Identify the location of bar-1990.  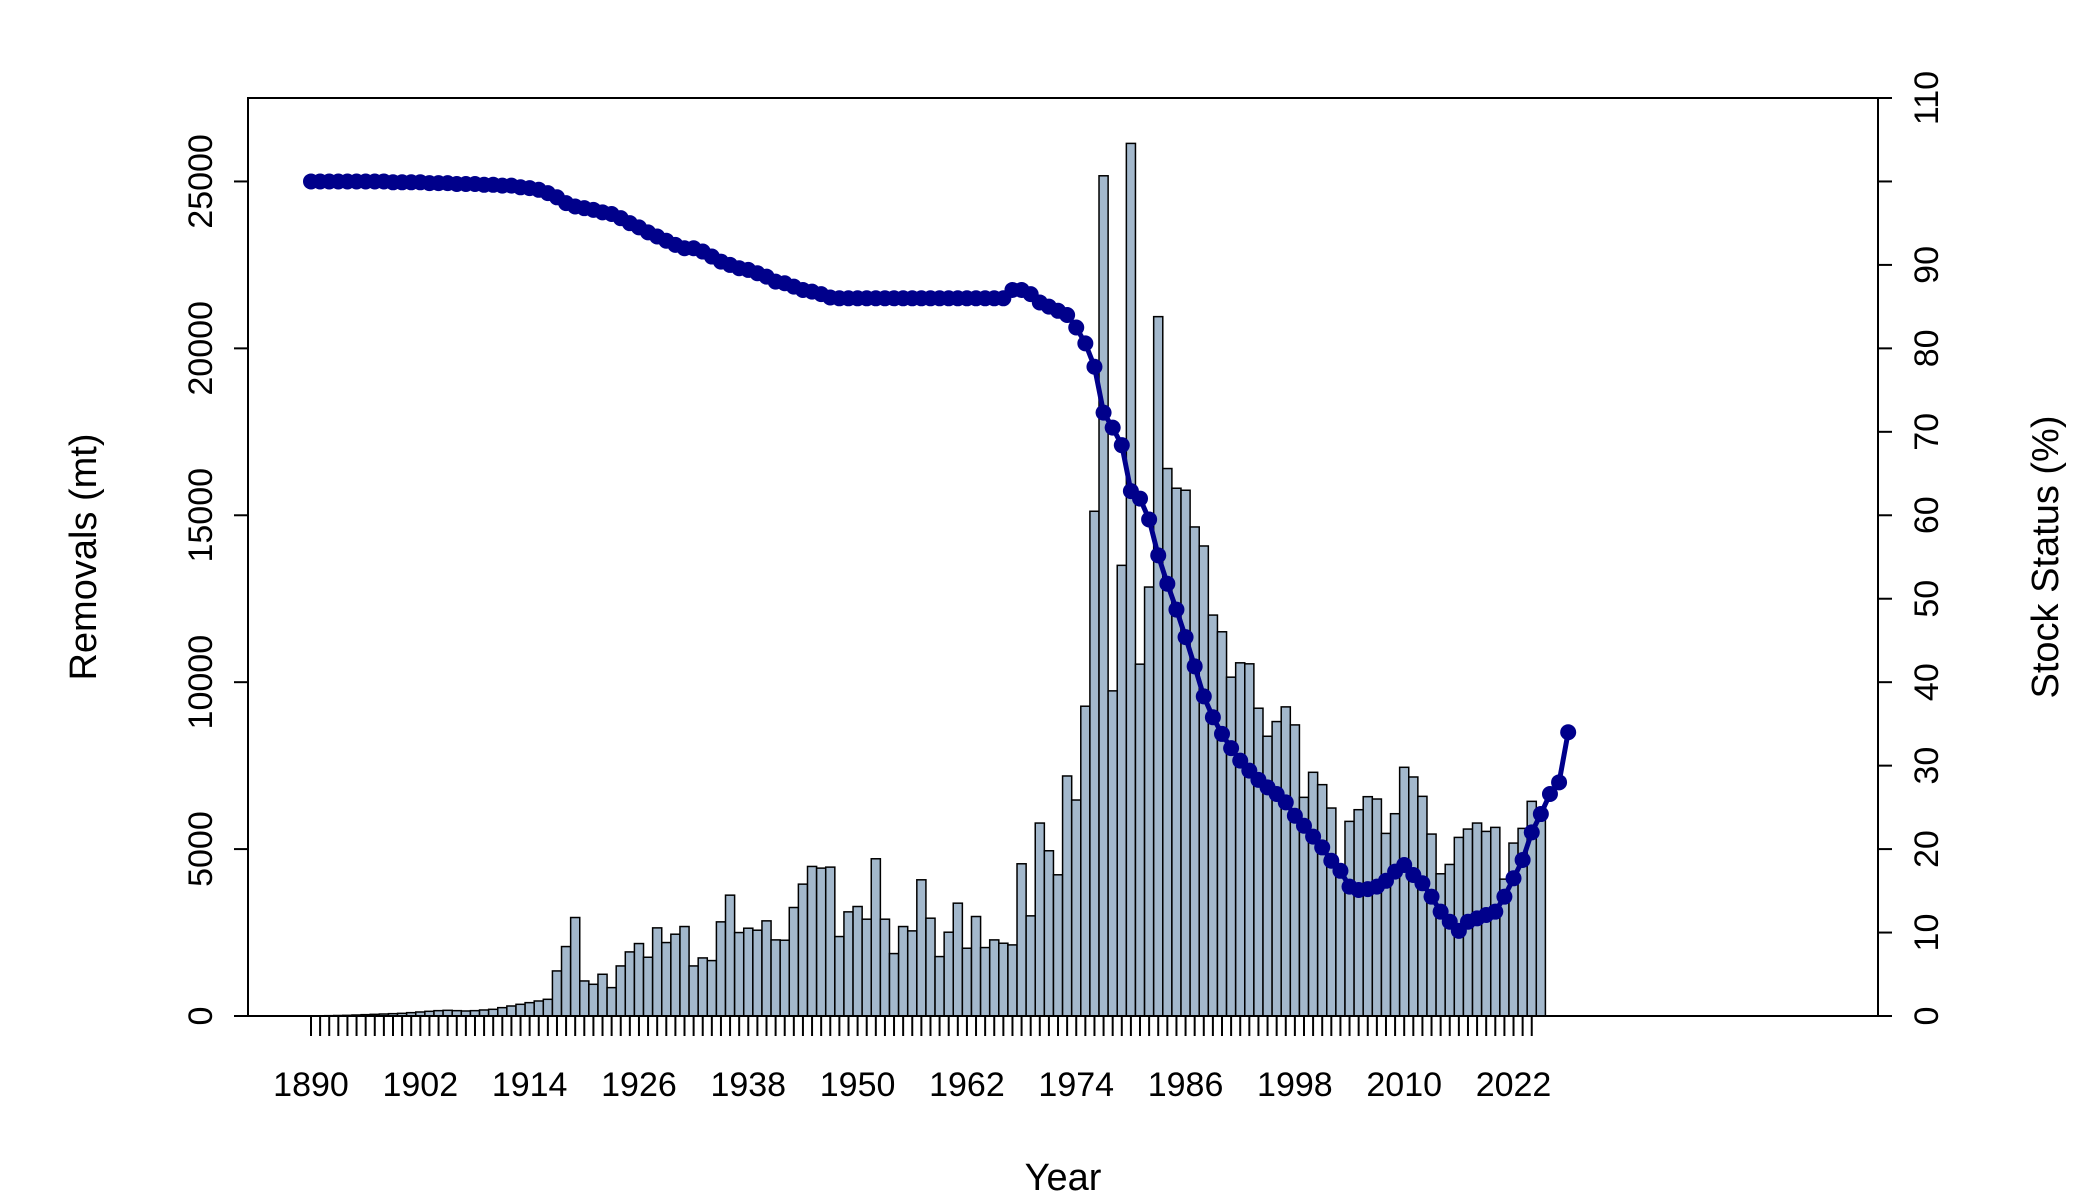
(1222, 824).